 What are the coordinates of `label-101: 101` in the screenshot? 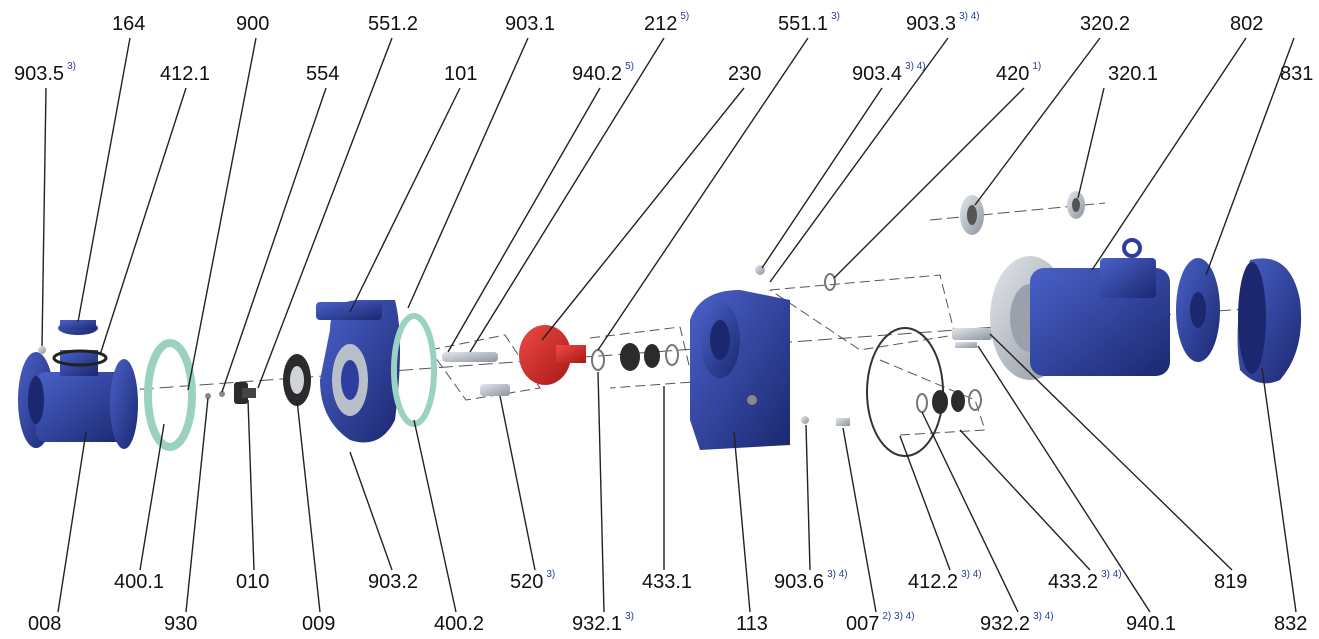 It's located at (460, 74).